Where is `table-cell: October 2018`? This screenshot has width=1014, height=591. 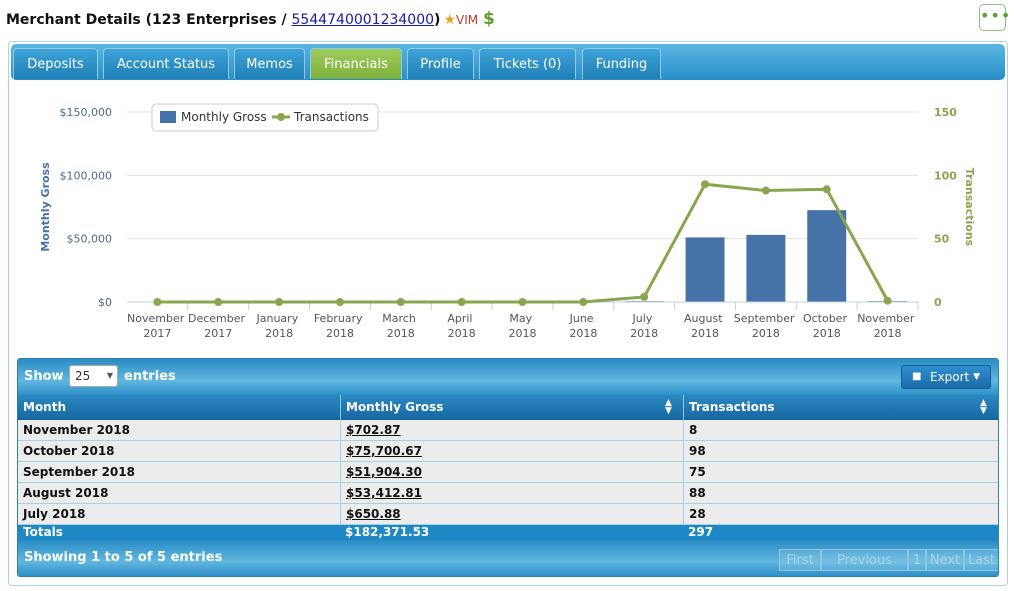 table-cell: October 2018 is located at coordinates (69, 451).